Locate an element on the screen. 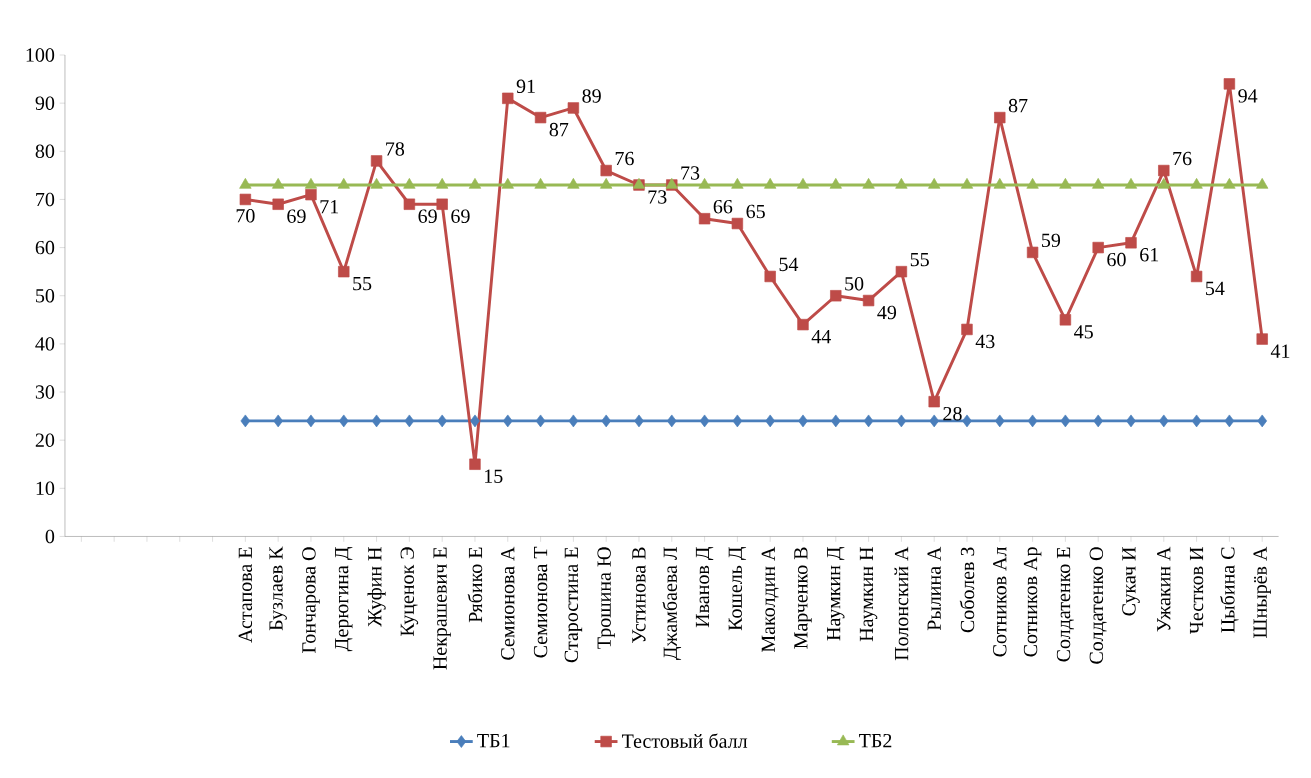 Image resolution: width=1311 pixels, height=778 pixels. y-tick-label: 70 is located at coordinates (45, 199).